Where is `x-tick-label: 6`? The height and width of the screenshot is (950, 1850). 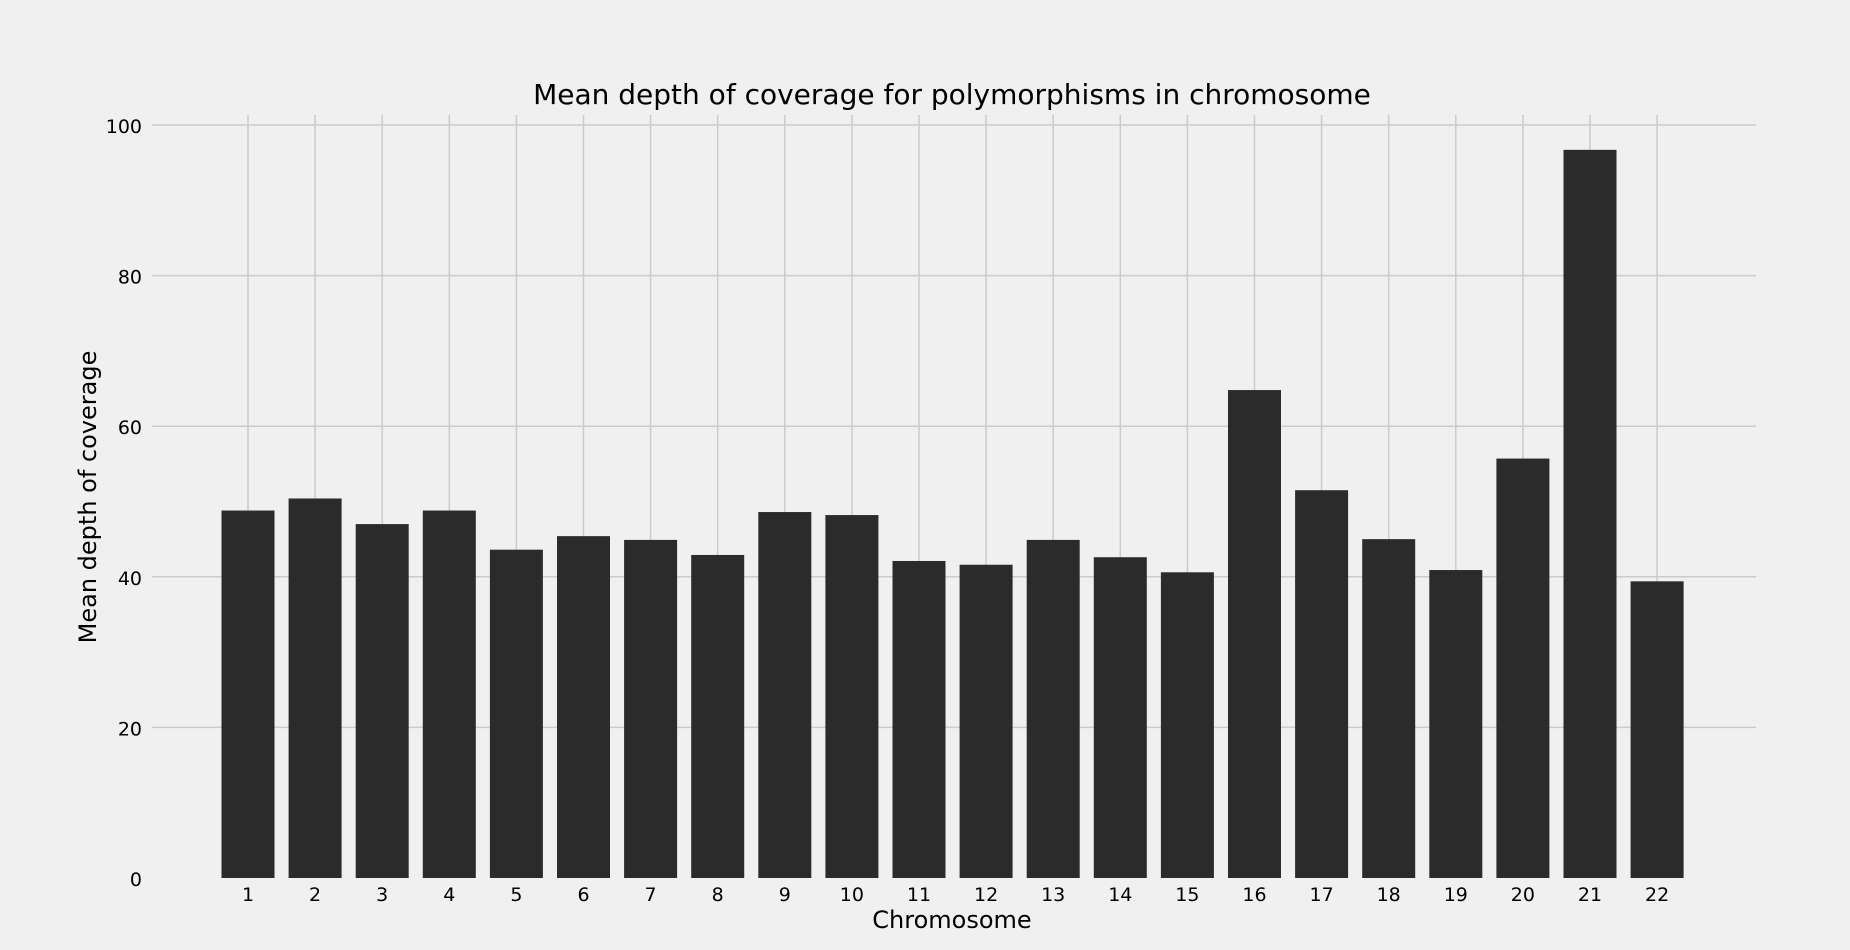
x-tick-label: 6 is located at coordinates (583, 895).